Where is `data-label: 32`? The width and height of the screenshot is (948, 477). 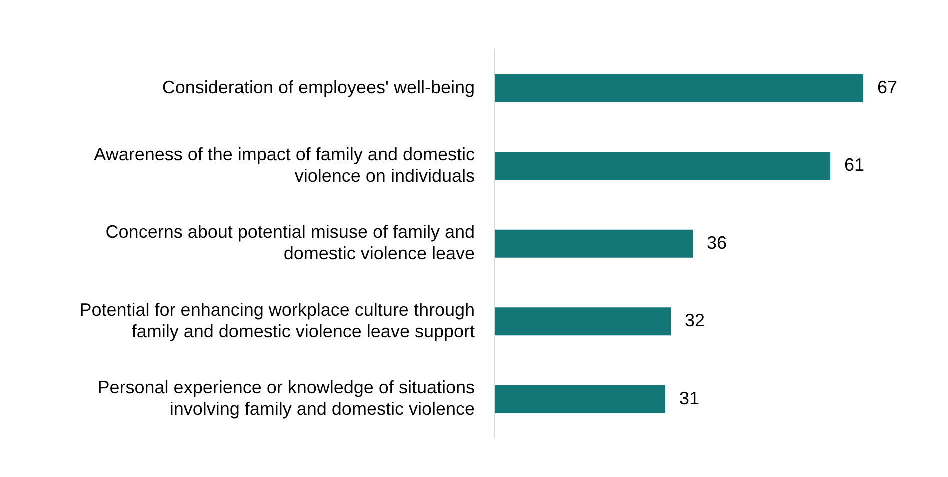 data-label: 32 is located at coordinates (695, 320).